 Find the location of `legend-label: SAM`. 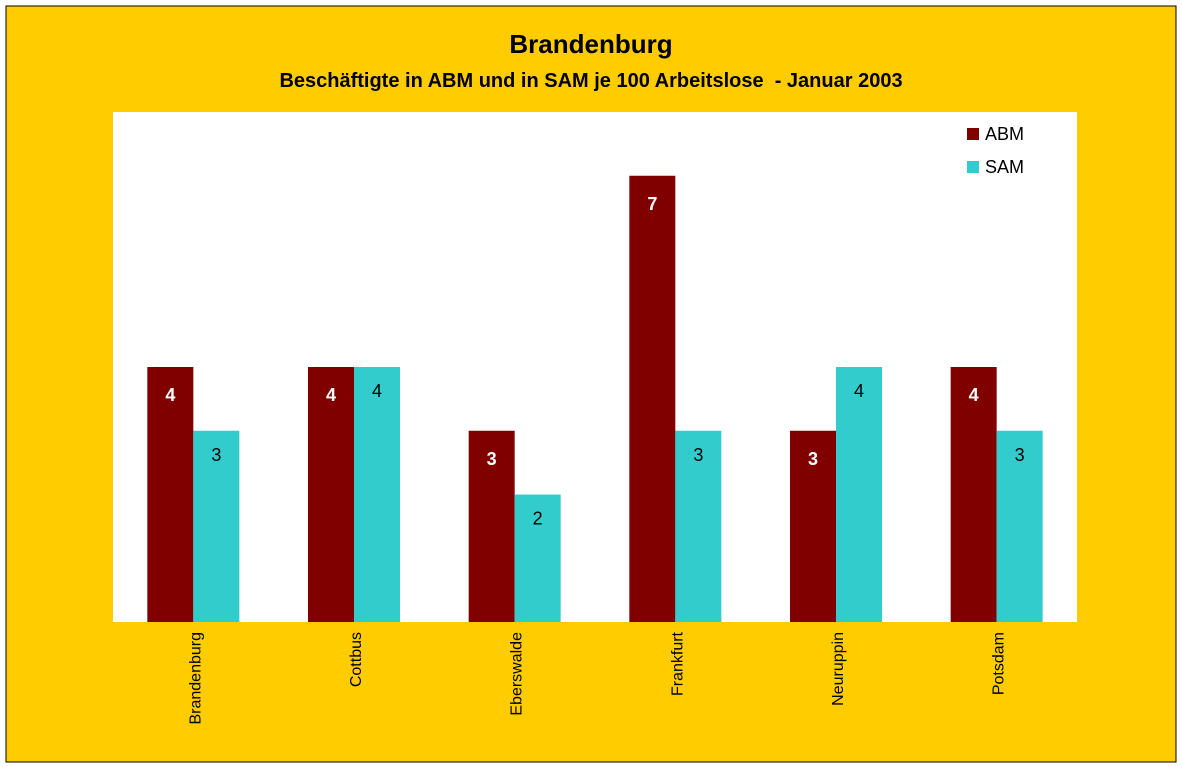

legend-label: SAM is located at coordinates (1004, 167).